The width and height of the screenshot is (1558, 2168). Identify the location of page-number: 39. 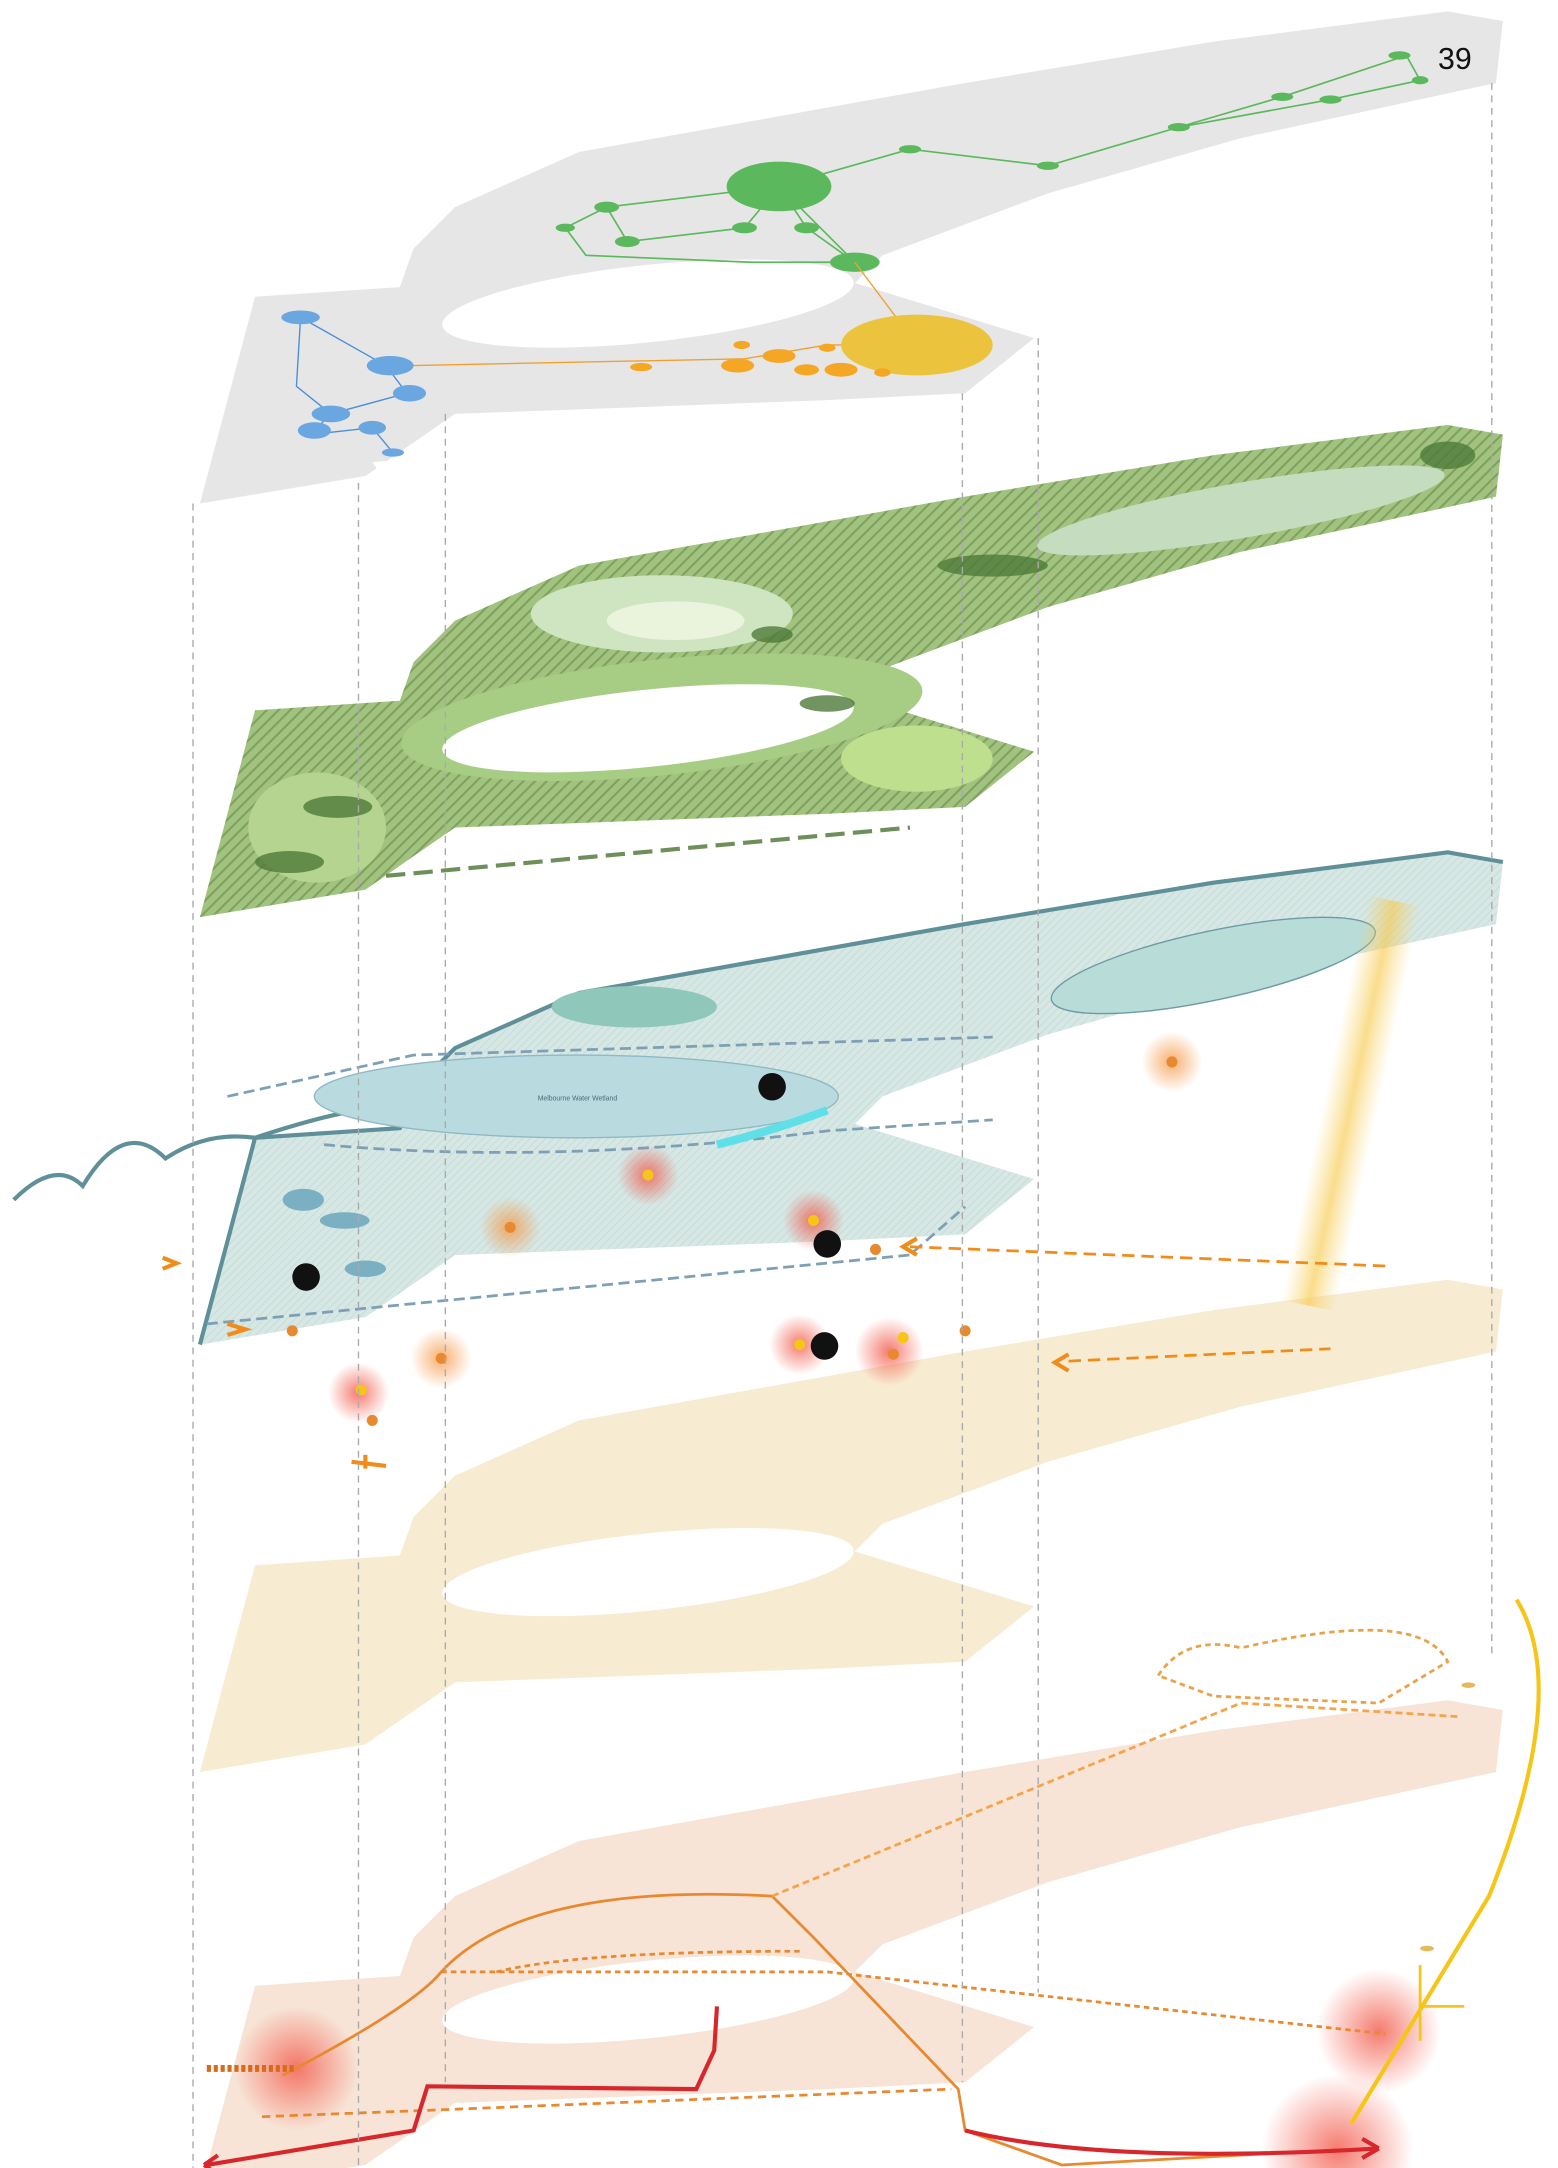
(1455, 59).